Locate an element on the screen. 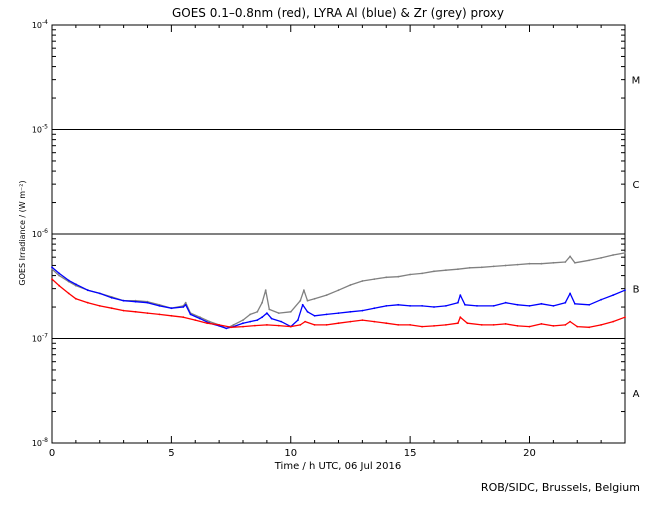  x-tick-label: 15 is located at coordinates (410, 453).